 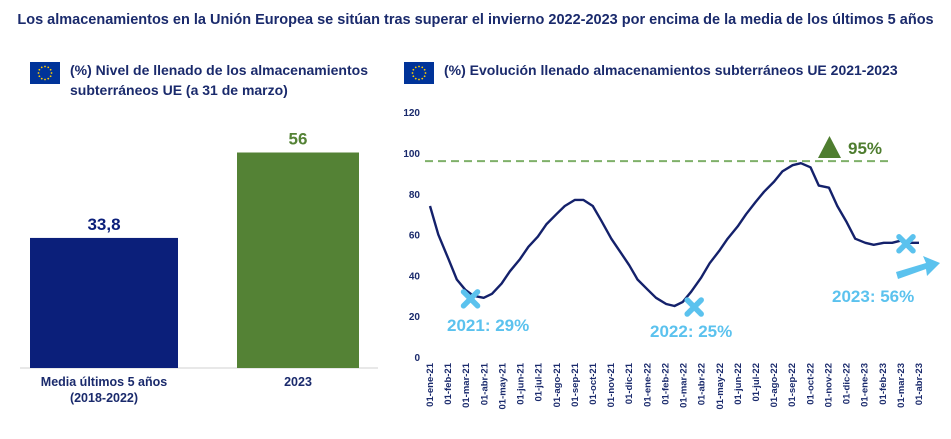 What do you see at coordinates (792, 385) in the screenshot?
I see `x-tick-label: 01-sep-22` at bounding box center [792, 385].